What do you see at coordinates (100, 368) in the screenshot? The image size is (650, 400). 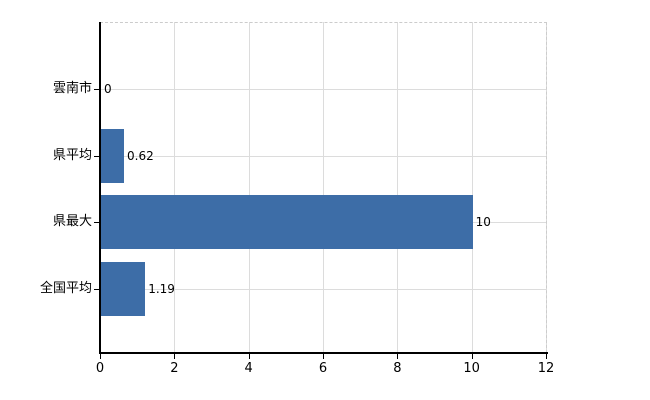 I see `x-axis-tick-label: 0` at bounding box center [100, 368].